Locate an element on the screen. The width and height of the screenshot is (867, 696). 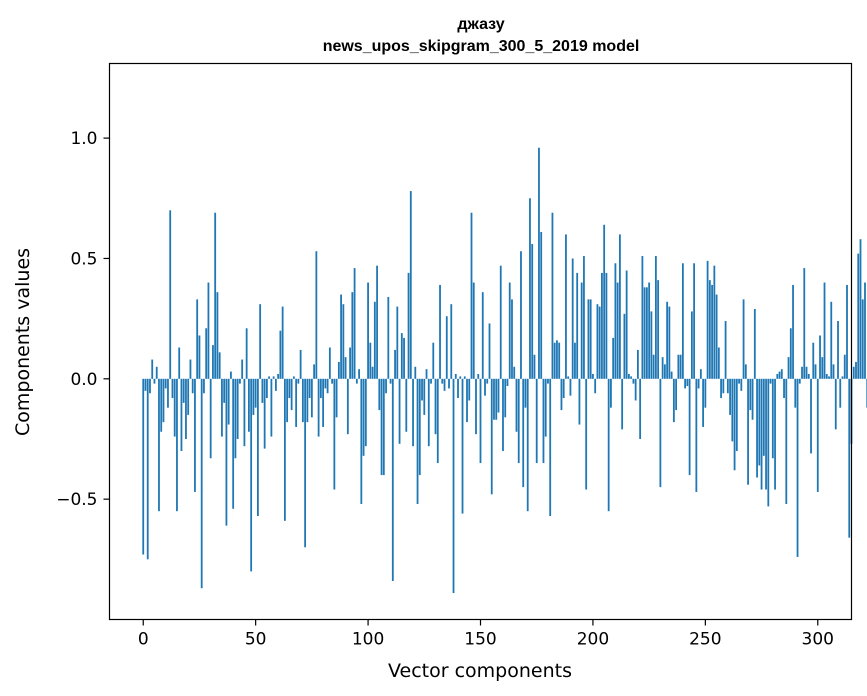
x-tick-label: 0 is located at coordinates (143, 640).